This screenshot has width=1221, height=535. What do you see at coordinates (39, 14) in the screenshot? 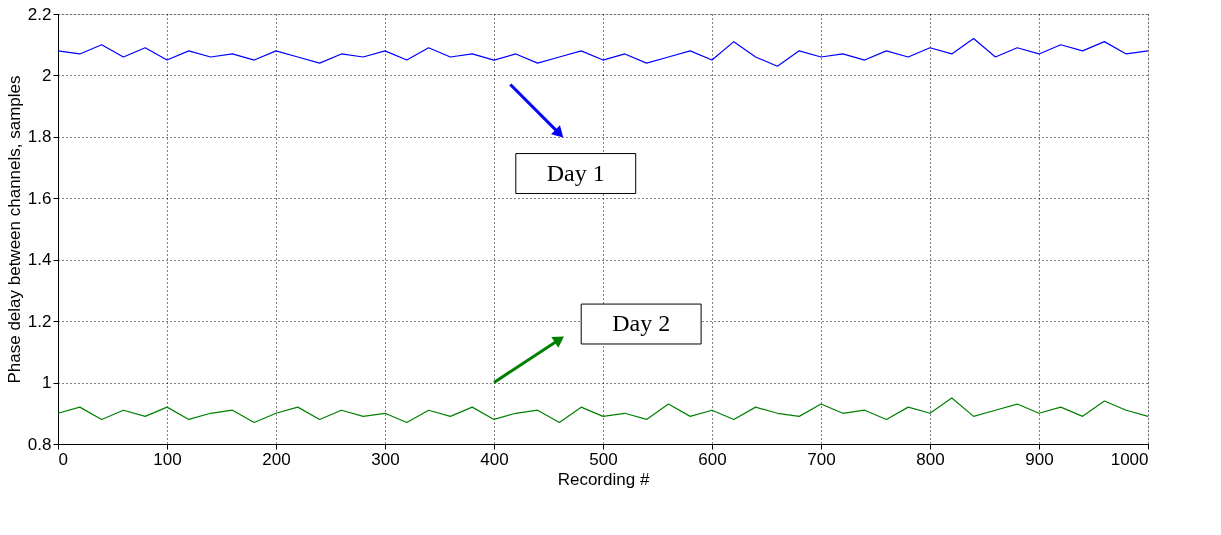
I see `y-tick-label: 2.2` at bounding box center [39, 14].